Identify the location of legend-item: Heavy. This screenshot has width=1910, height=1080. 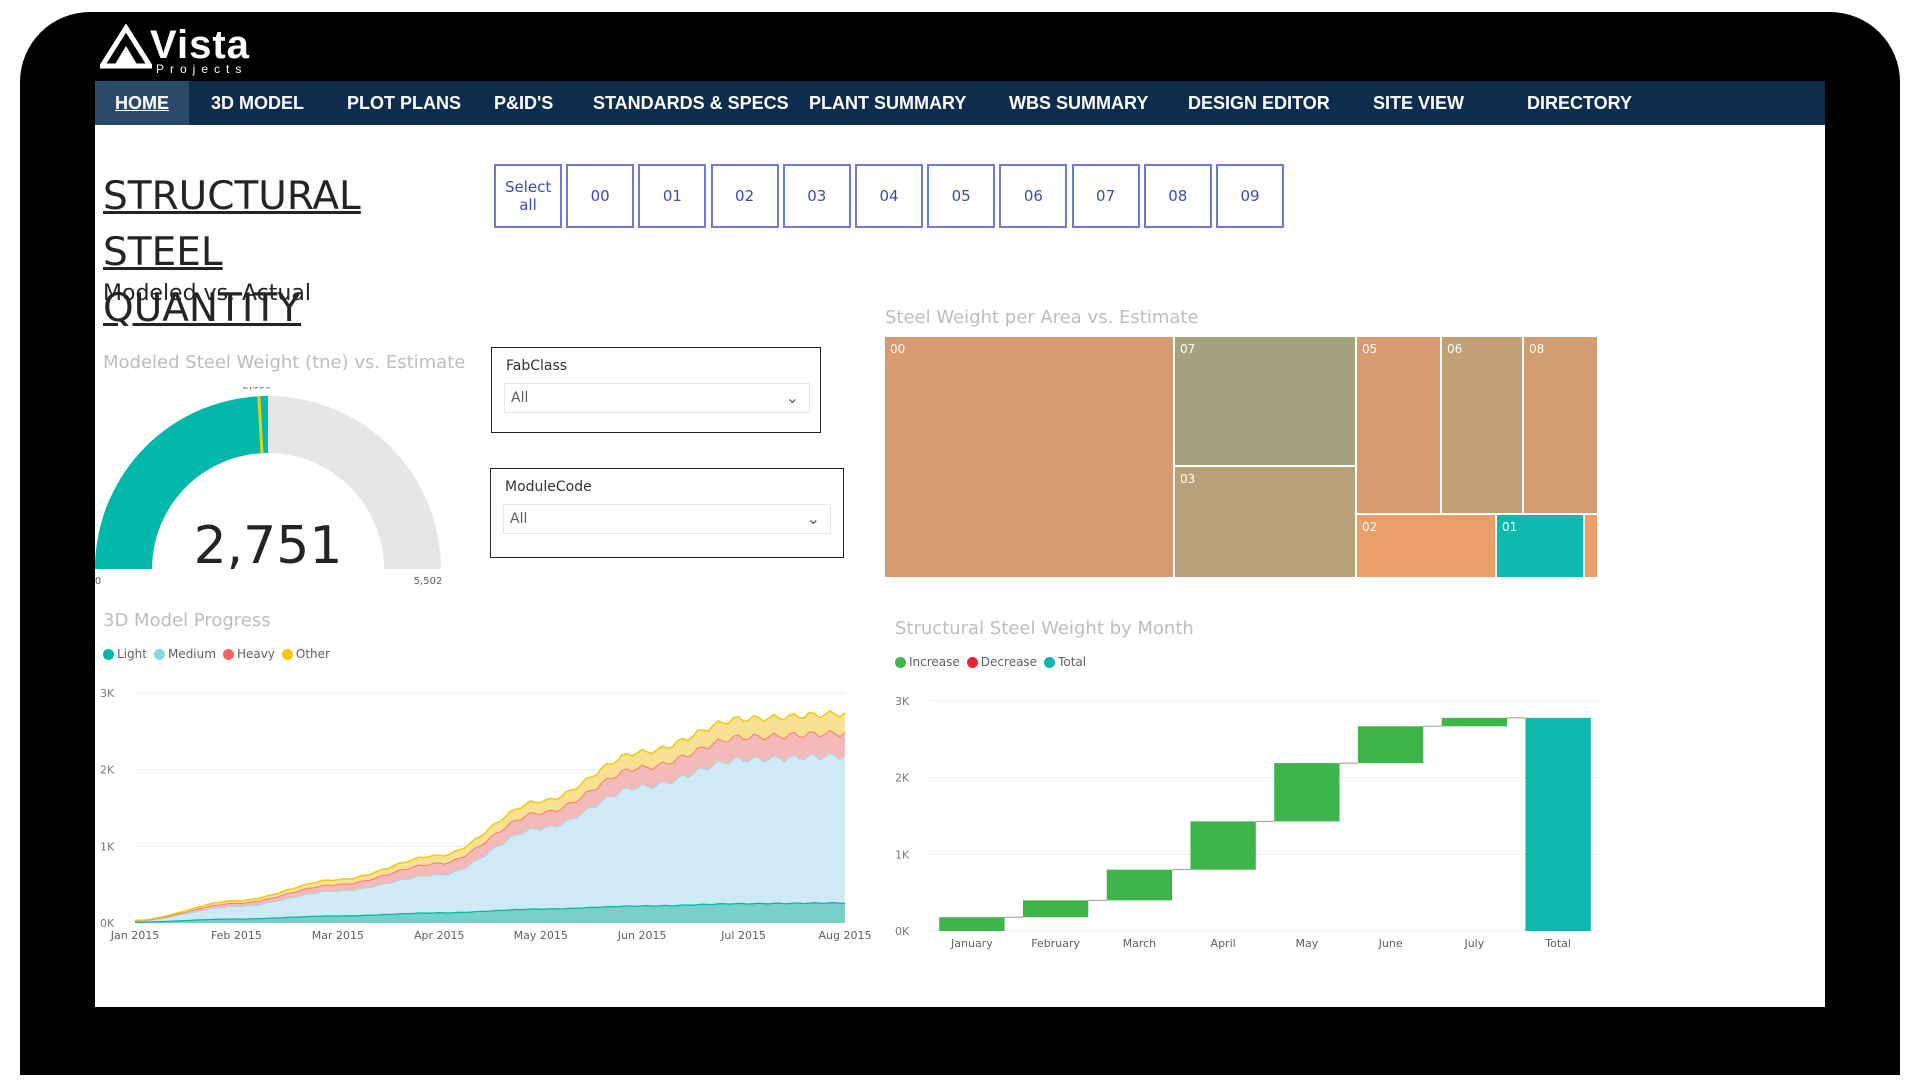
(248, 654).